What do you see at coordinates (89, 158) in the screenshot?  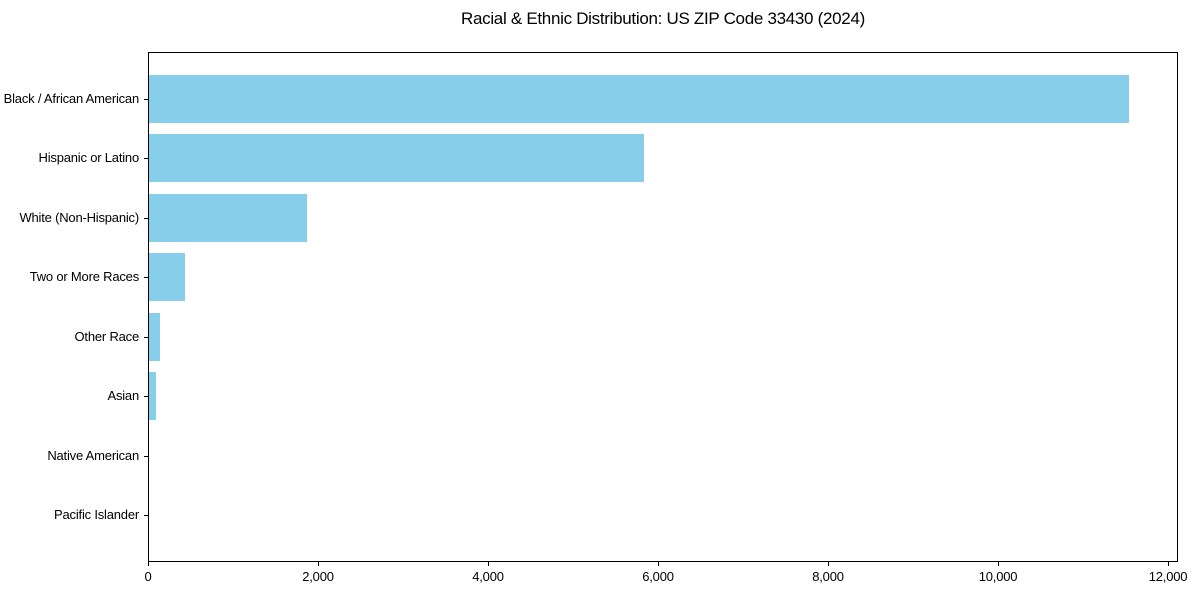 I see `y-axis-label: Hispanic or Latino` at bounding box center [89, 158].